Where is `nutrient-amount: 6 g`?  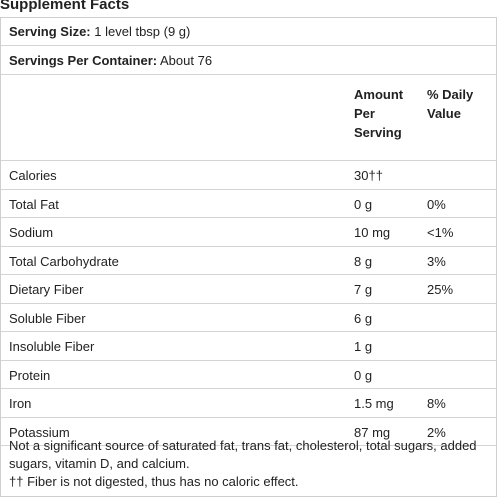 nutrient-amount: 6 g is located at coordinates (363, 318).